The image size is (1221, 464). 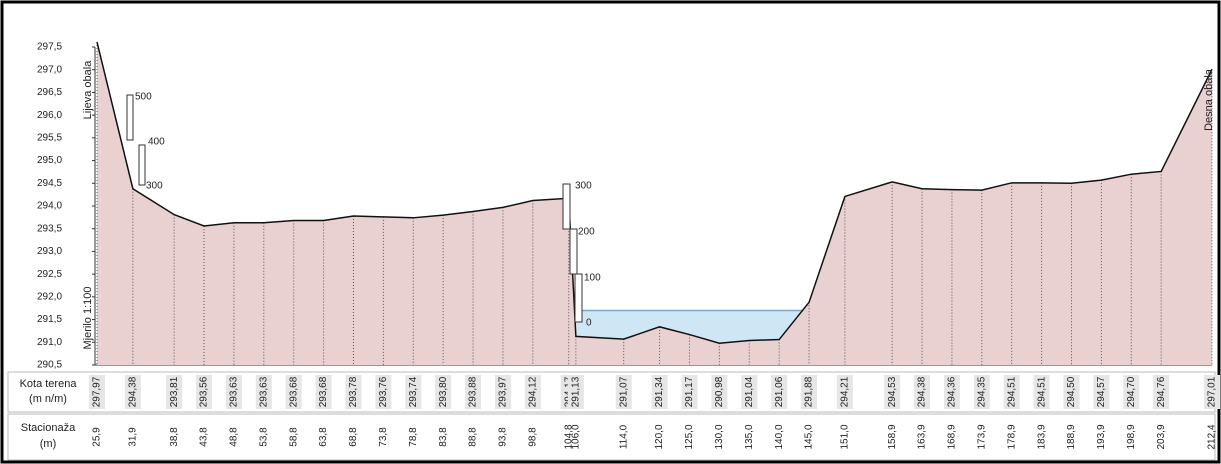 I want to click on gauge-label: 200, so click(x=586, y=232).